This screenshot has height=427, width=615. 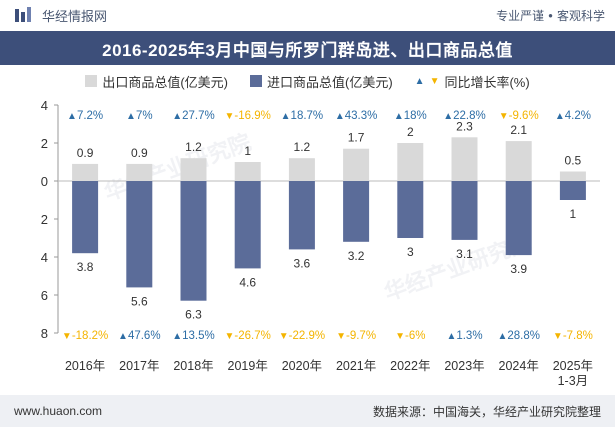 I want to click on legend-down-triangle-icon: ▼, so click(x=434, y=81).